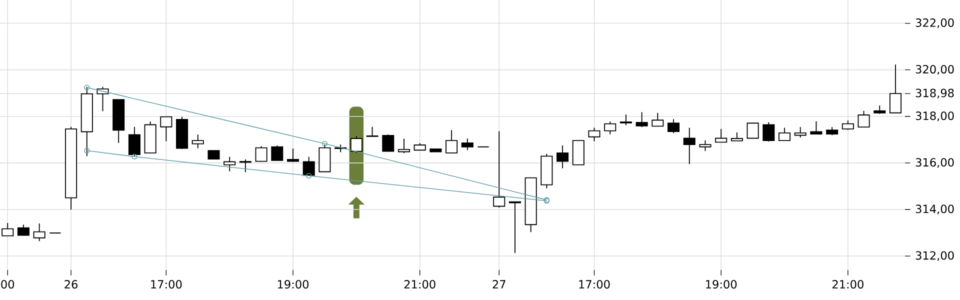 This screenshot has width=960, height=300. Describe the element at coordinates (935, 117) in the screenshot. I see `y-tick-label: 318,00` at that location.